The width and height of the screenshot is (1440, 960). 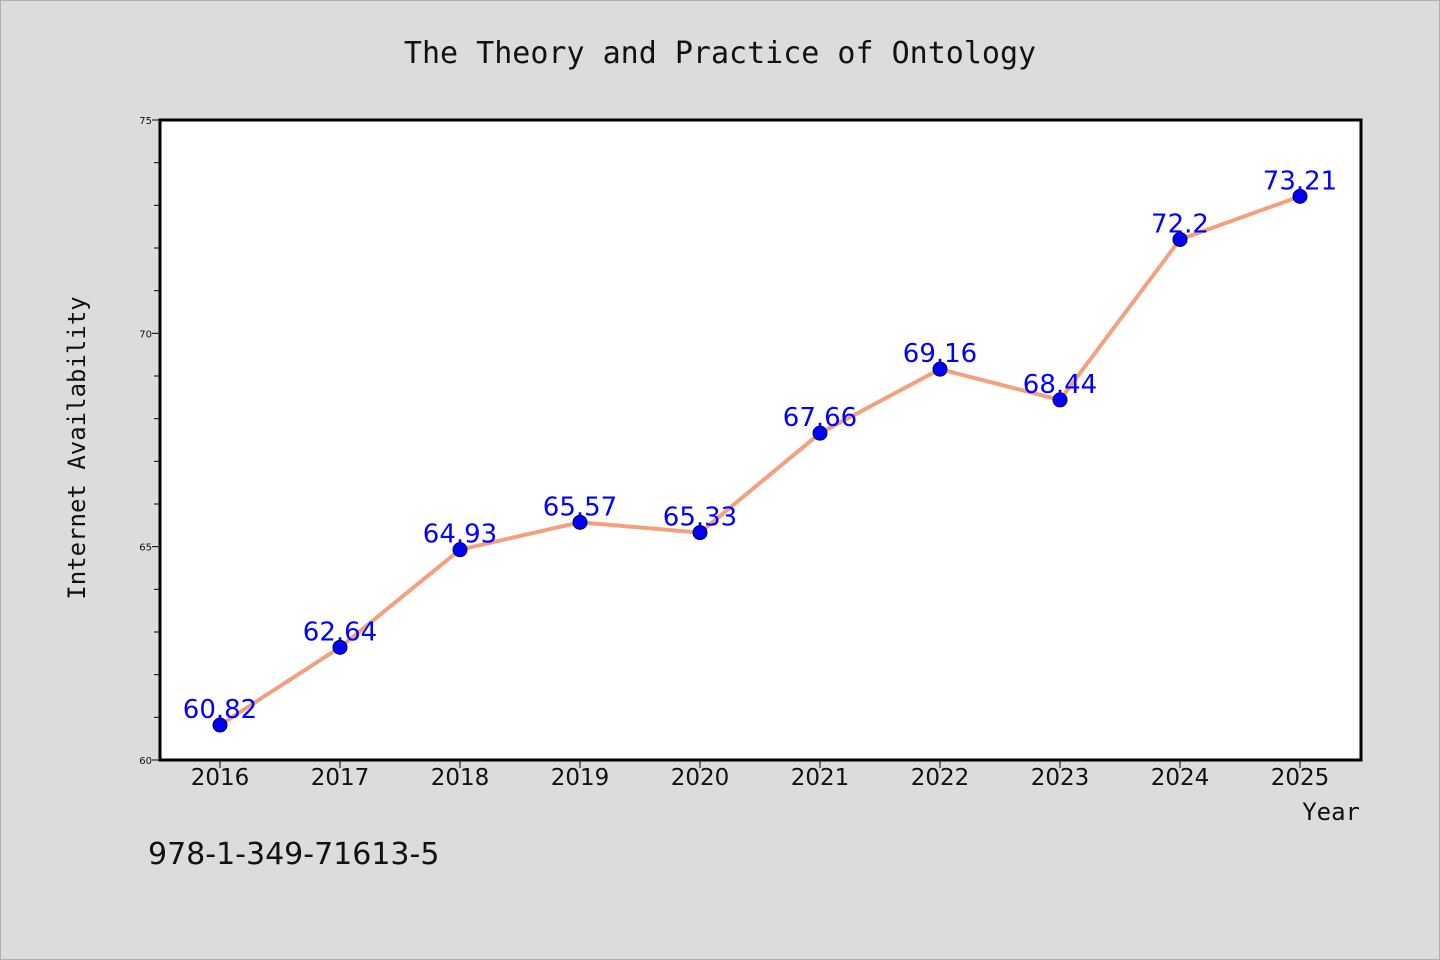 What do you see at coordinates (700, 778) in the screenshot?
I see `x-tick-label: 2020` at bounding box center [700, 778].